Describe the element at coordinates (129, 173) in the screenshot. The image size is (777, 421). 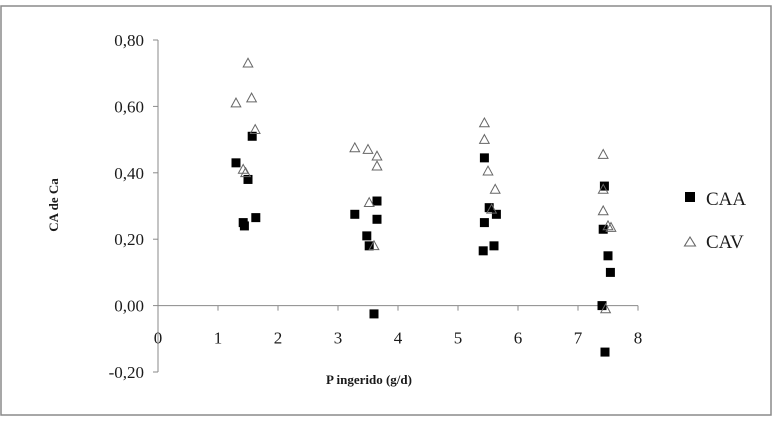
I see `y-tick-label: 0,40` at that location.